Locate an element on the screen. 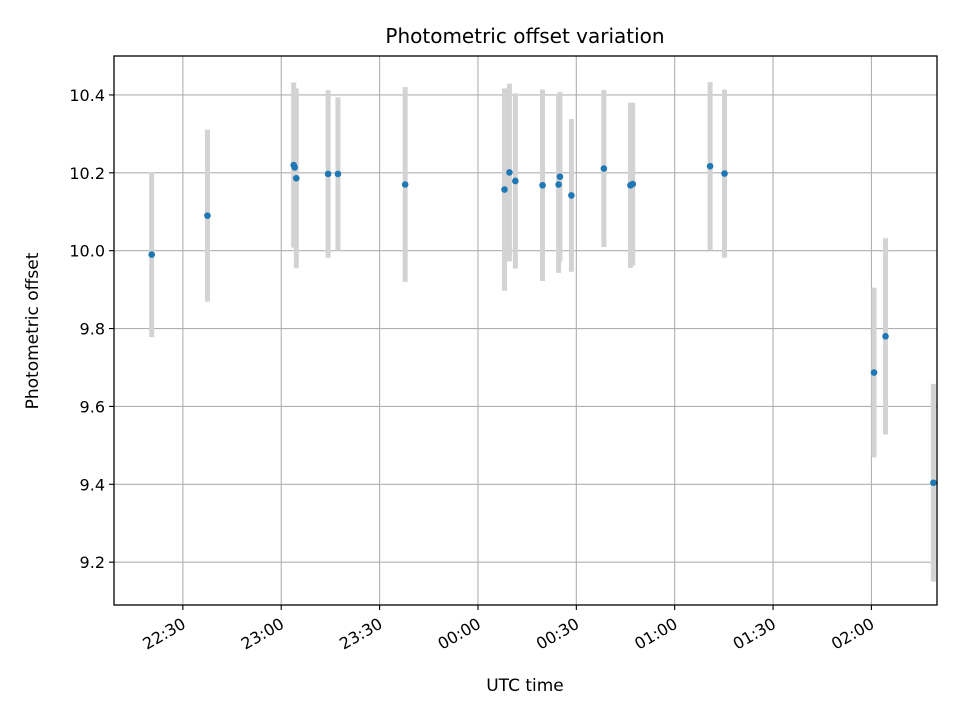  y-tick-label: 9.2 is located at coordinates (92, 562).